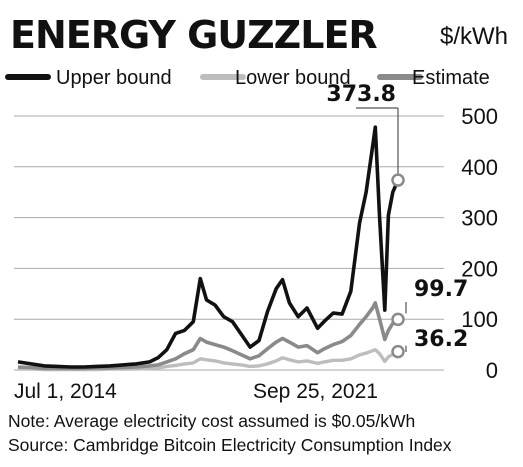 The width and height of the screenshot is (523, 467). What do you see at coordinates (441, 289) in the screenshot?
I see `callout-label-estimate: 99.7` at bounding box center [441, 289].